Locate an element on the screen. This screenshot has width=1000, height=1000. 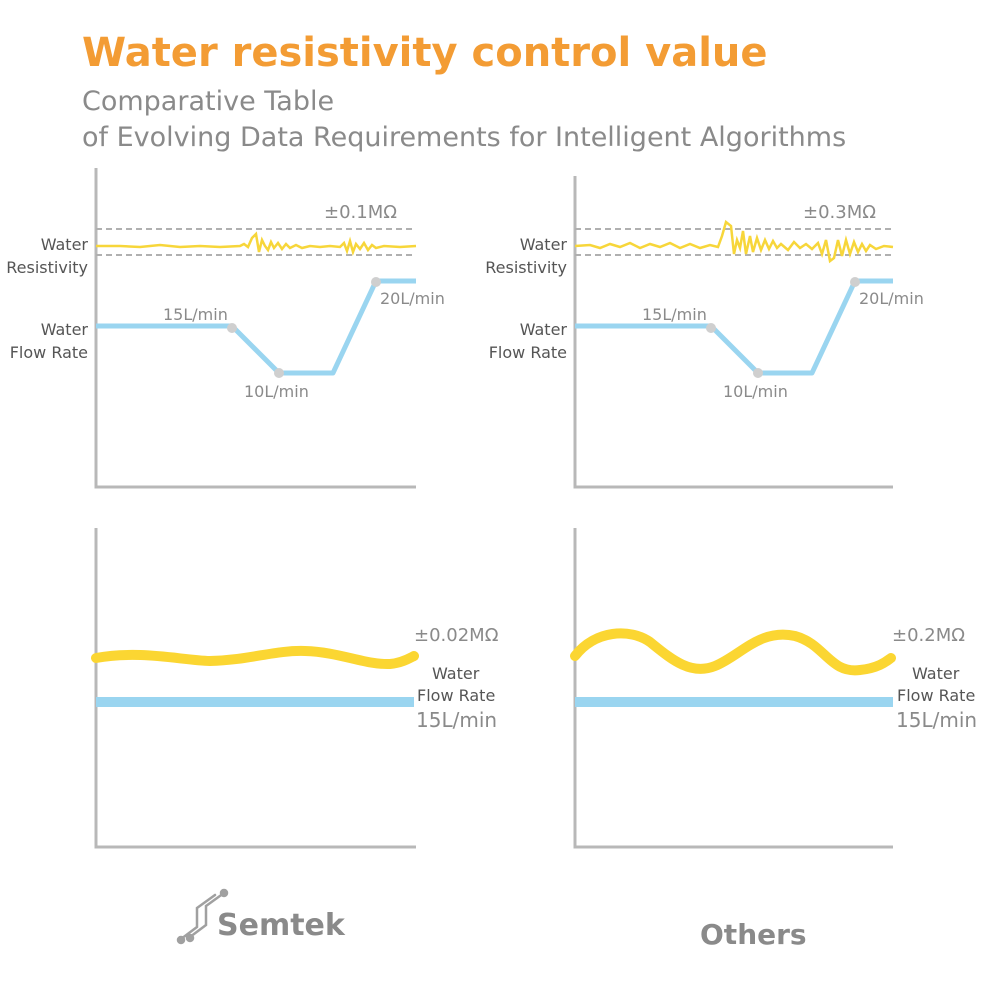
tolerance-label: ±0.02MΩ is located at coordinates (456, 635).